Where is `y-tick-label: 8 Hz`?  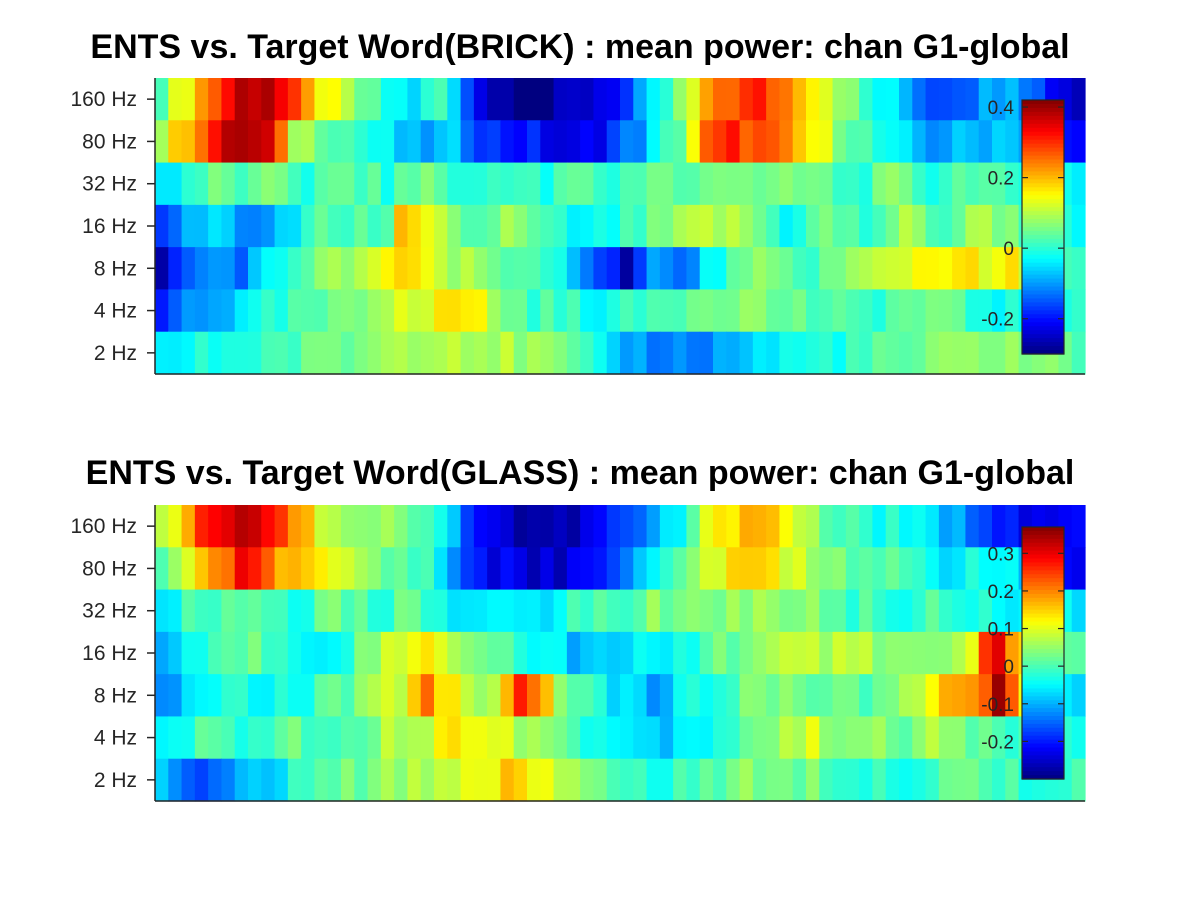 y-tick-label: 8 Hz is located at coordinates (115, 268).